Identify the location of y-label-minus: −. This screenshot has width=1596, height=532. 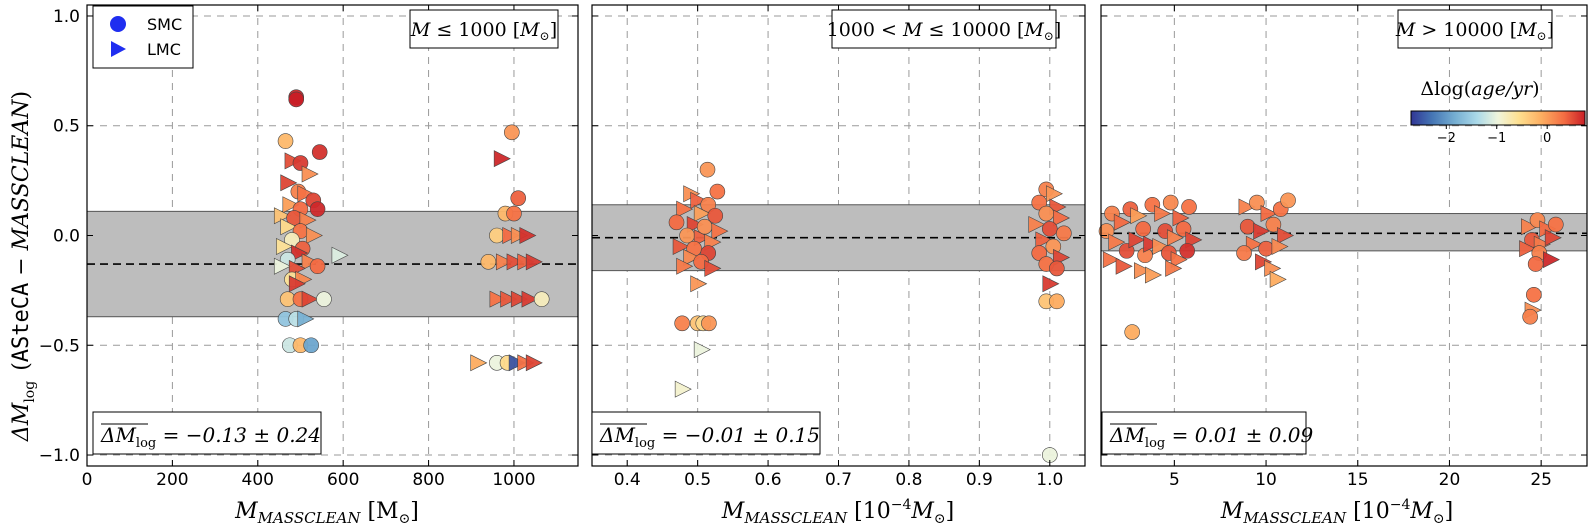
(21, 266).